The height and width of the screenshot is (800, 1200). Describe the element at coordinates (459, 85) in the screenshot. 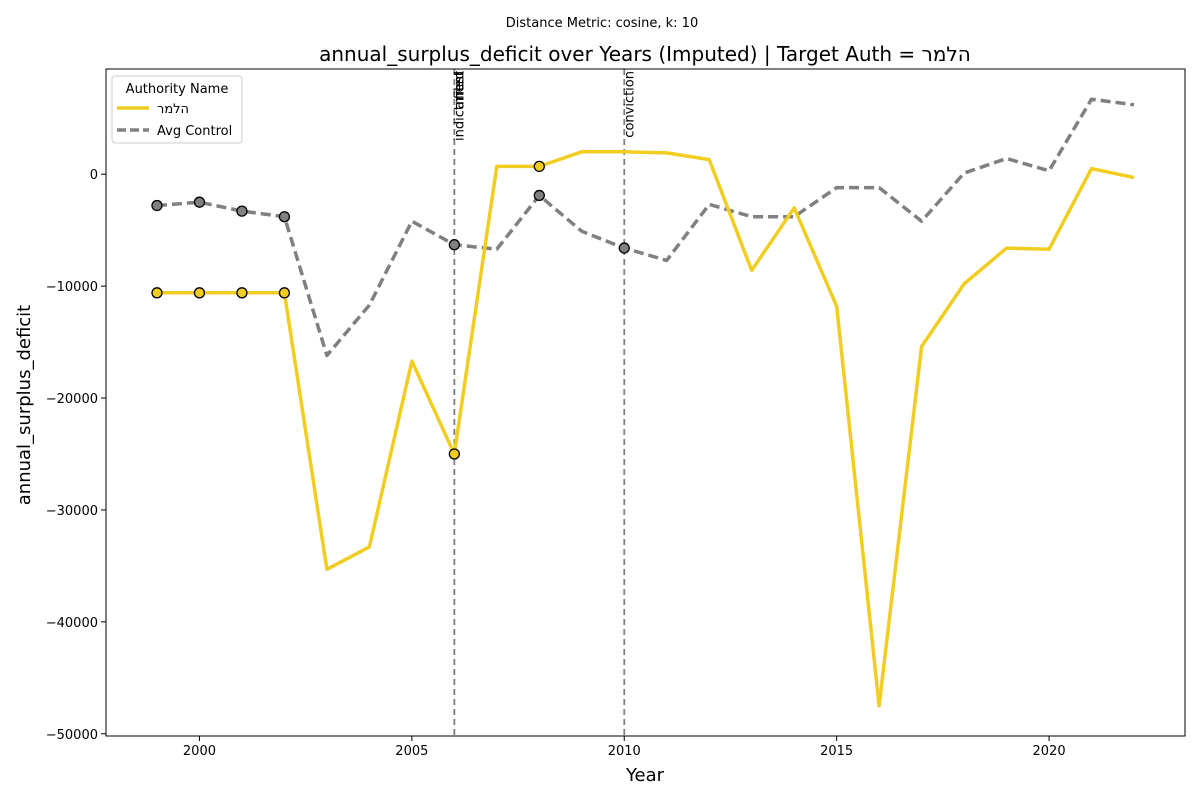

I see `event-label: filed` at that location.